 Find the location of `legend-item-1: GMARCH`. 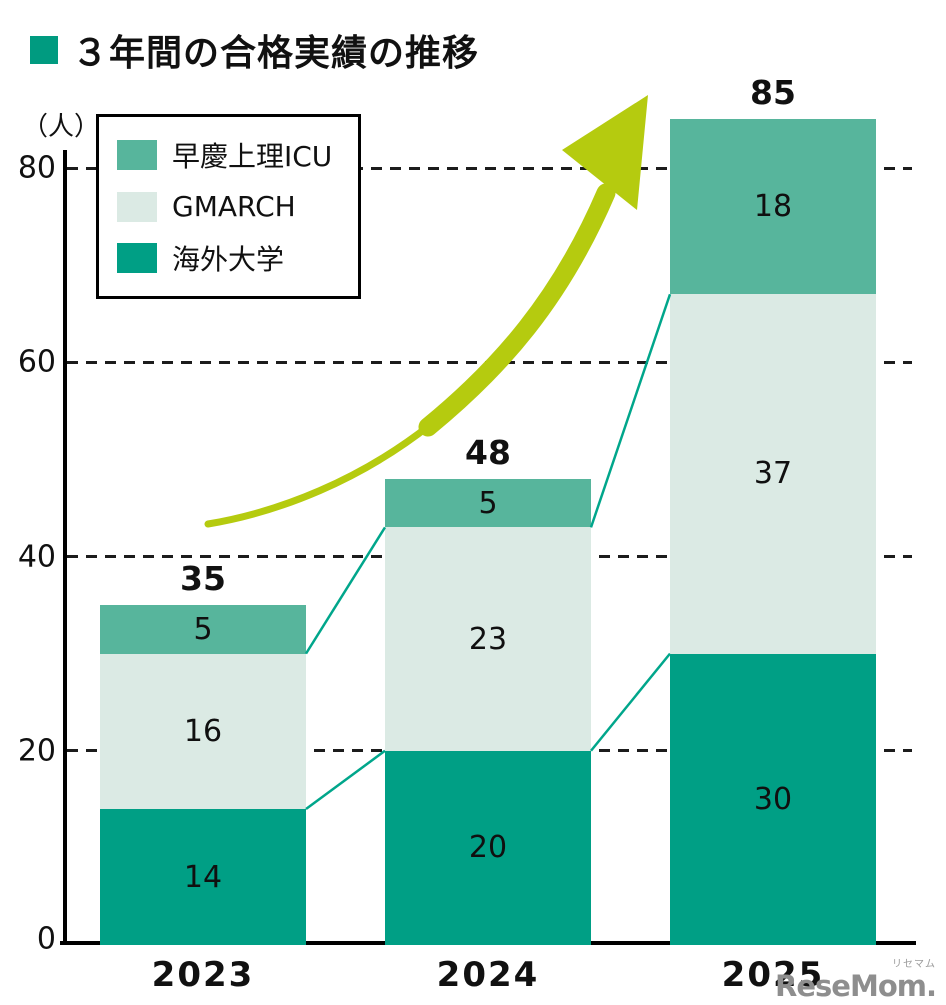

legend-item-1: GMARCH is located at coordinates (224, 206).